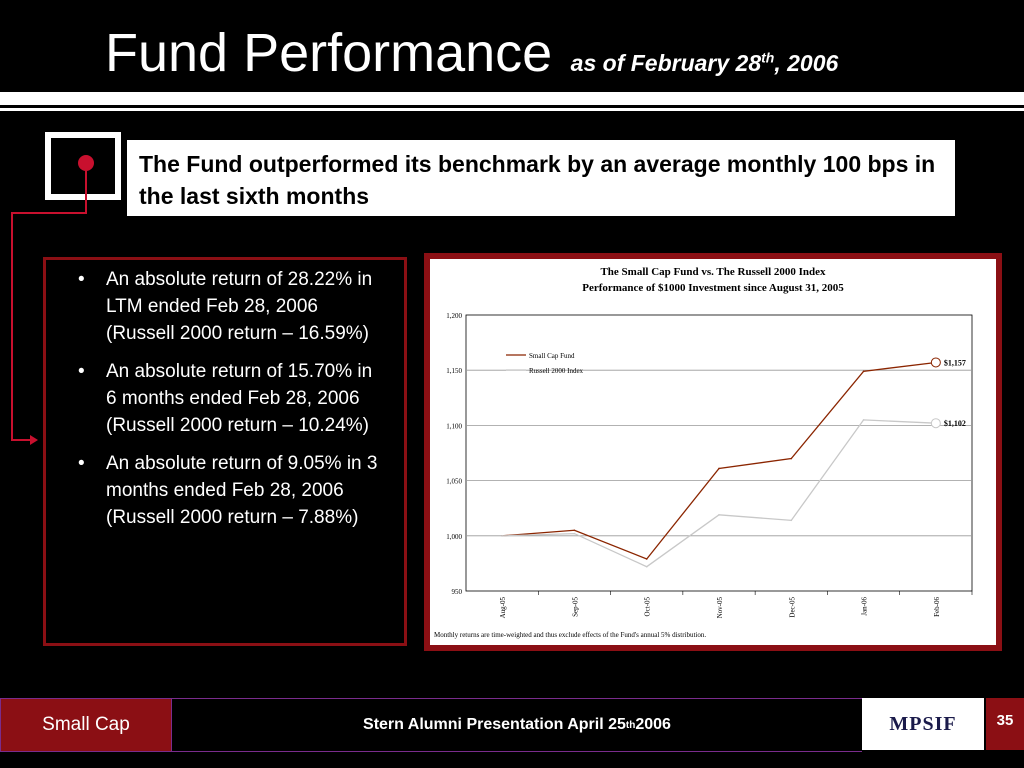  I want to click on y-tick-label: 1,000, so click(454, 537).